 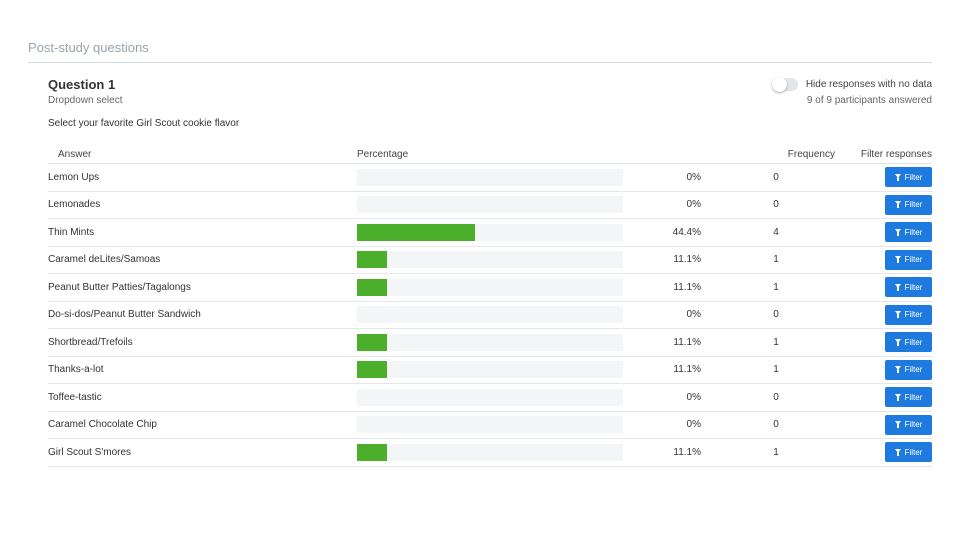 I want to click on table-row: Thin Mints 44.4% 4 Filter, so click(x=490, y=233).